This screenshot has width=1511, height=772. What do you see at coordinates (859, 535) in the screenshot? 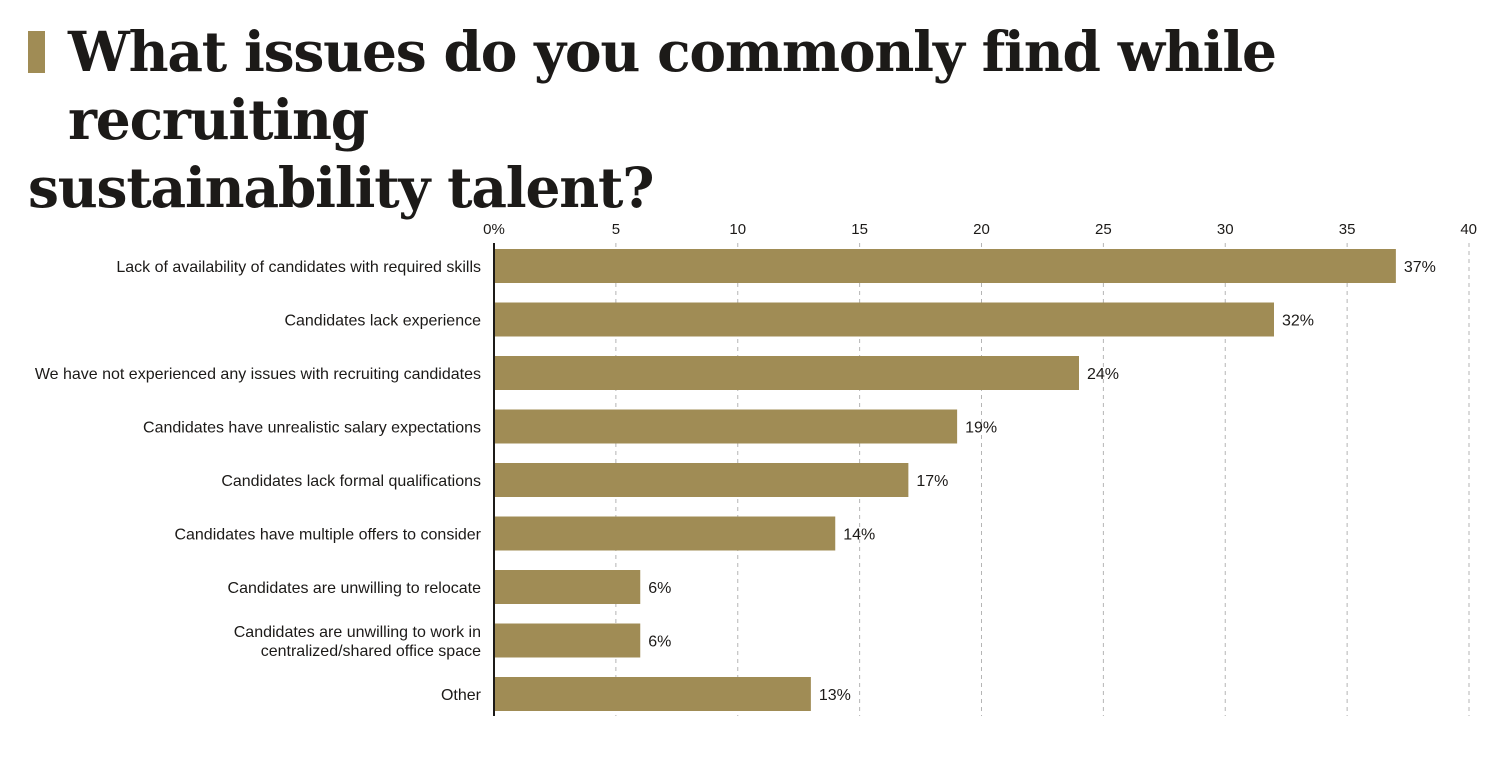
I see `data-label: 14%` at bounding box center [859, 535].